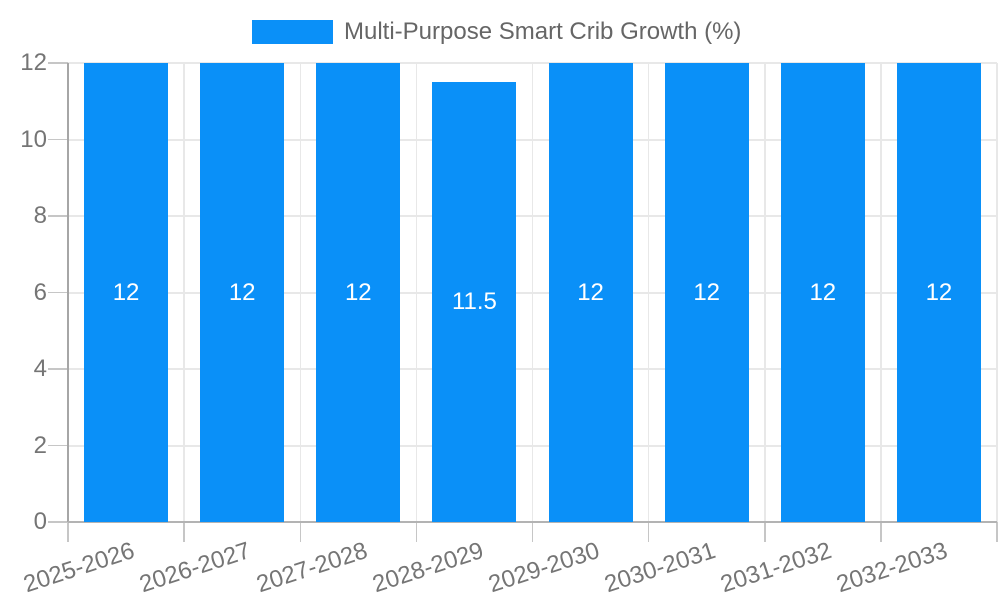  I want to click on bar-value-label: 11.5, so click(474, 302).